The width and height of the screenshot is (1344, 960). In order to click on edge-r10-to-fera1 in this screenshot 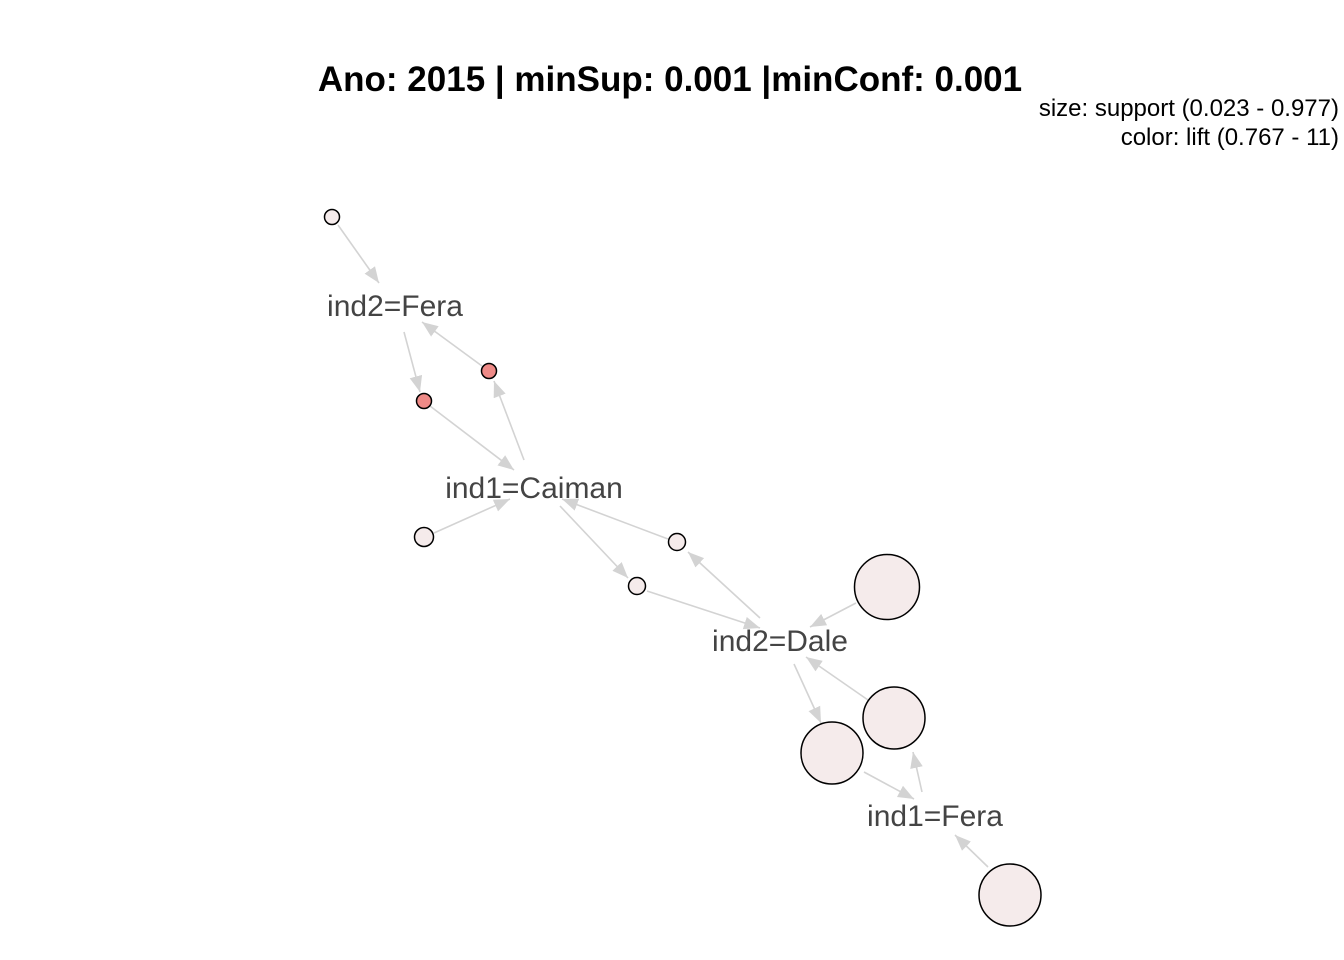, I will do `click(971, 851)`.